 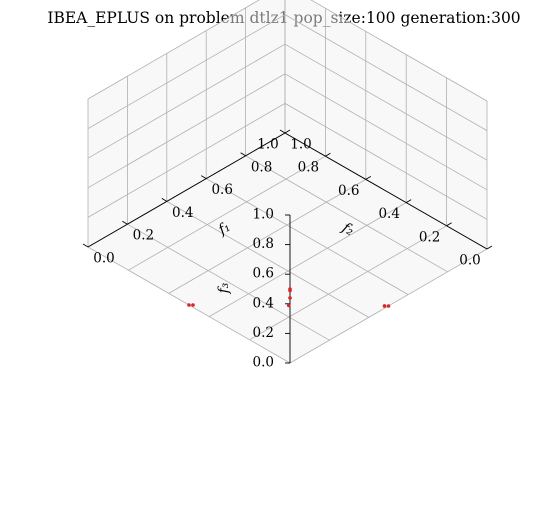 What do you see at coordinates (263, 274) in the screenshot?
I see `z-tick-label: 0.6` at bounding box center [263, 274].